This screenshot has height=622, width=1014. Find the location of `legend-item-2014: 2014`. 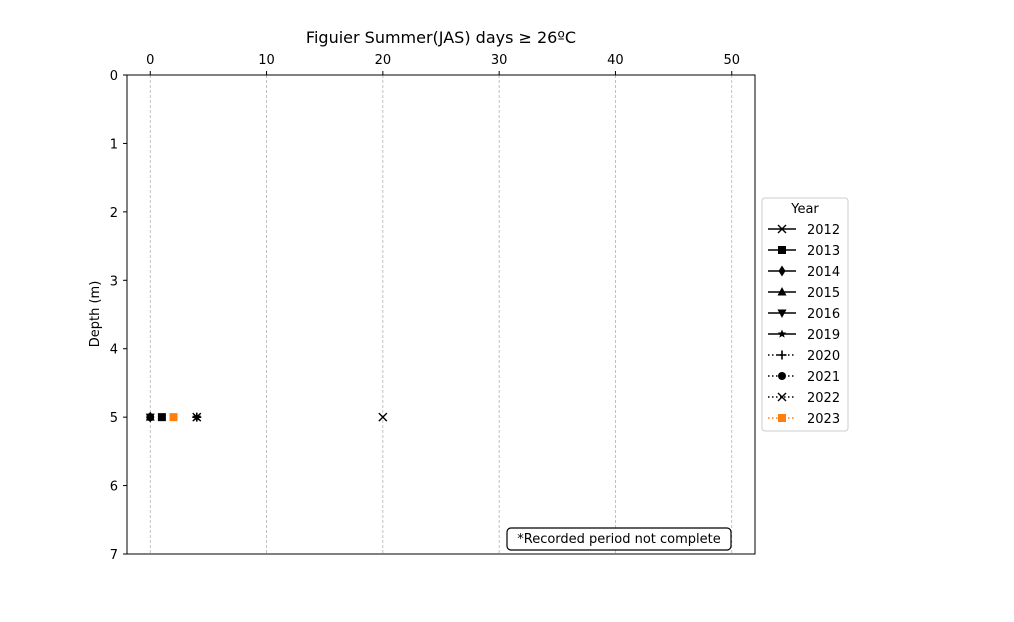

legend-item-2014: 2014 is located at coordinates (804, 272).